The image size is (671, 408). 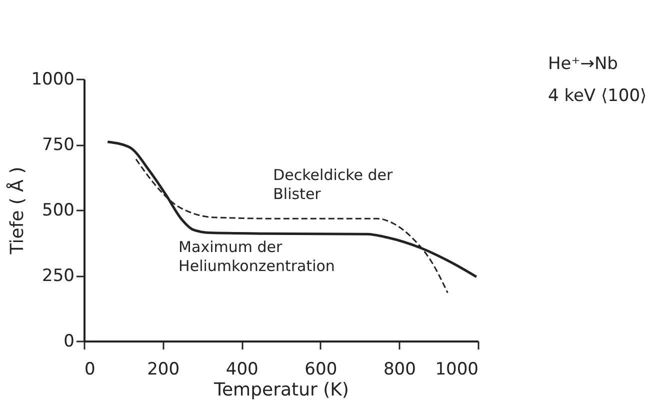 I want to click on x-tick-label: 0, so click(x=90, y=370).